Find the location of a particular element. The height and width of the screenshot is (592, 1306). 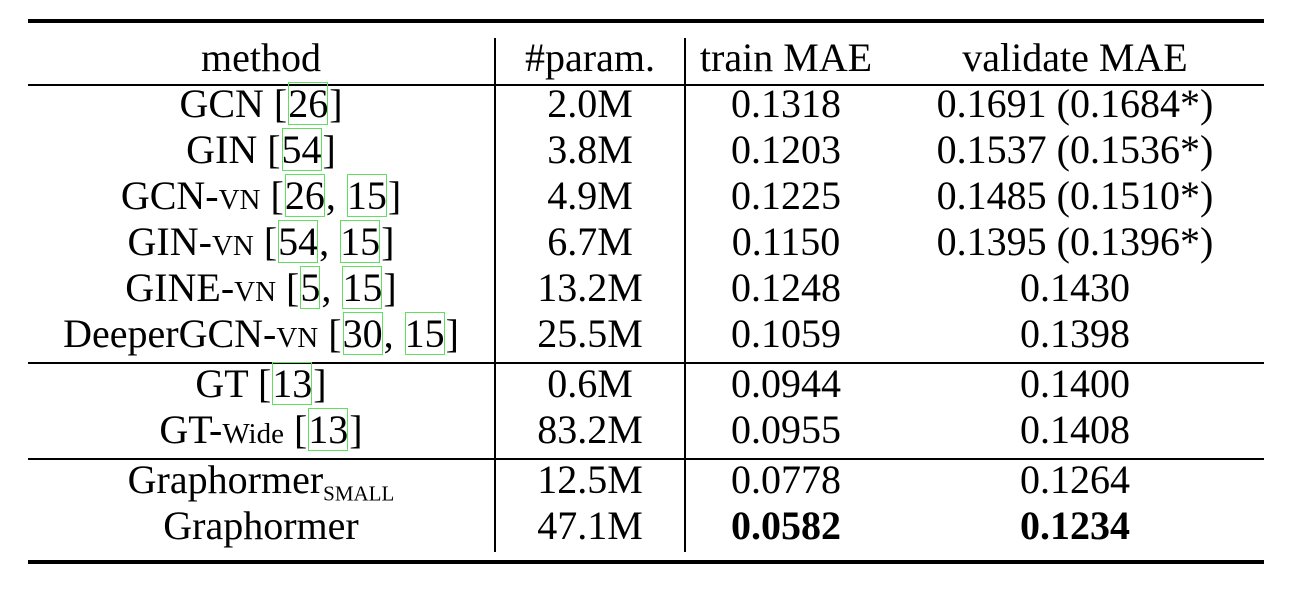

param-cell: 47.1M is located at coordinates (590, 525).